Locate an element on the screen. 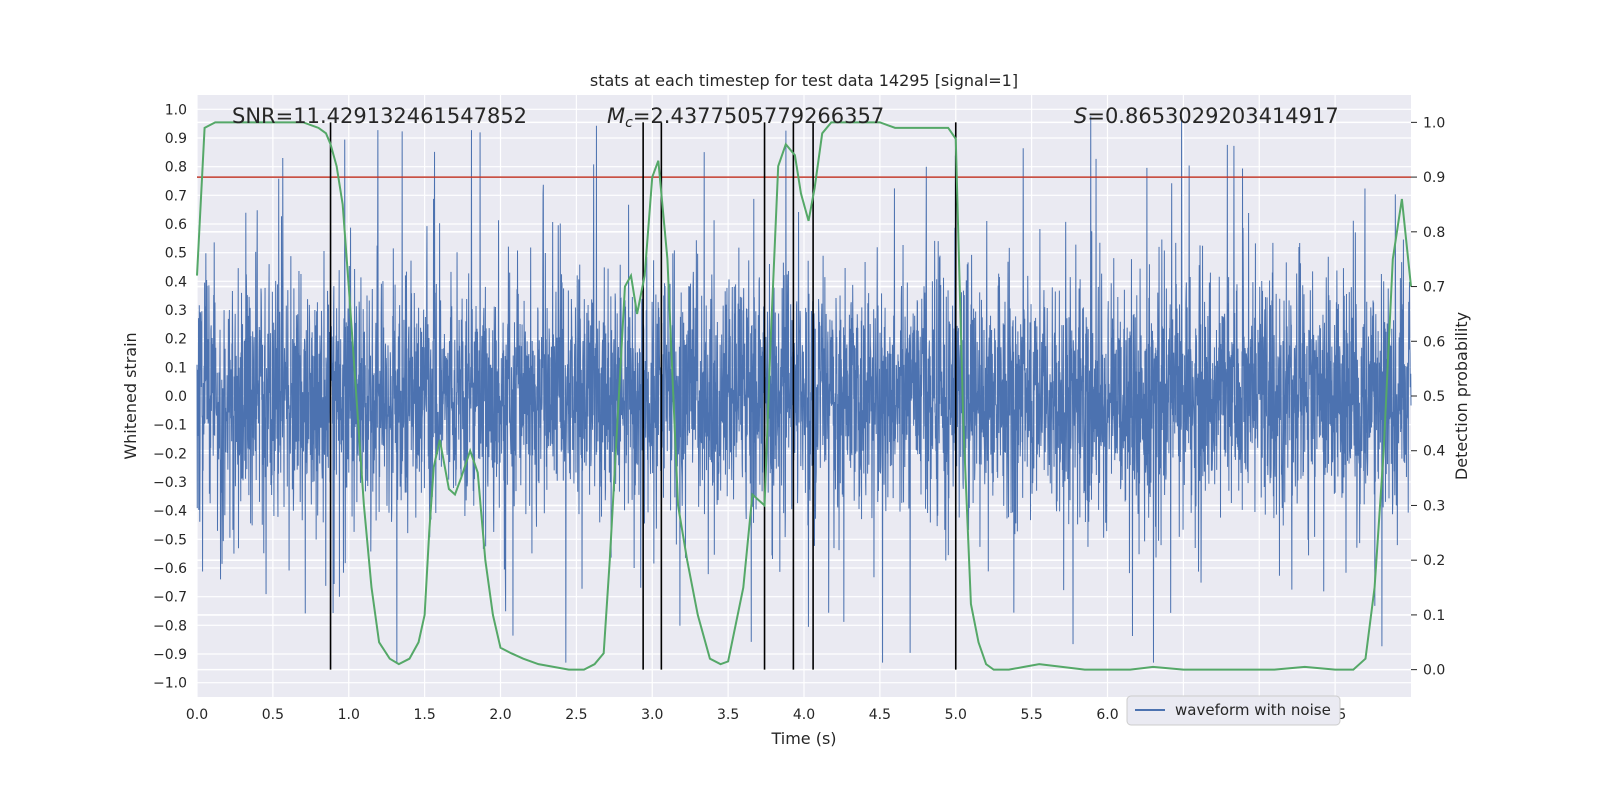 The image size is (1600, 800). legend-box is located at coordinates (1233, 710).